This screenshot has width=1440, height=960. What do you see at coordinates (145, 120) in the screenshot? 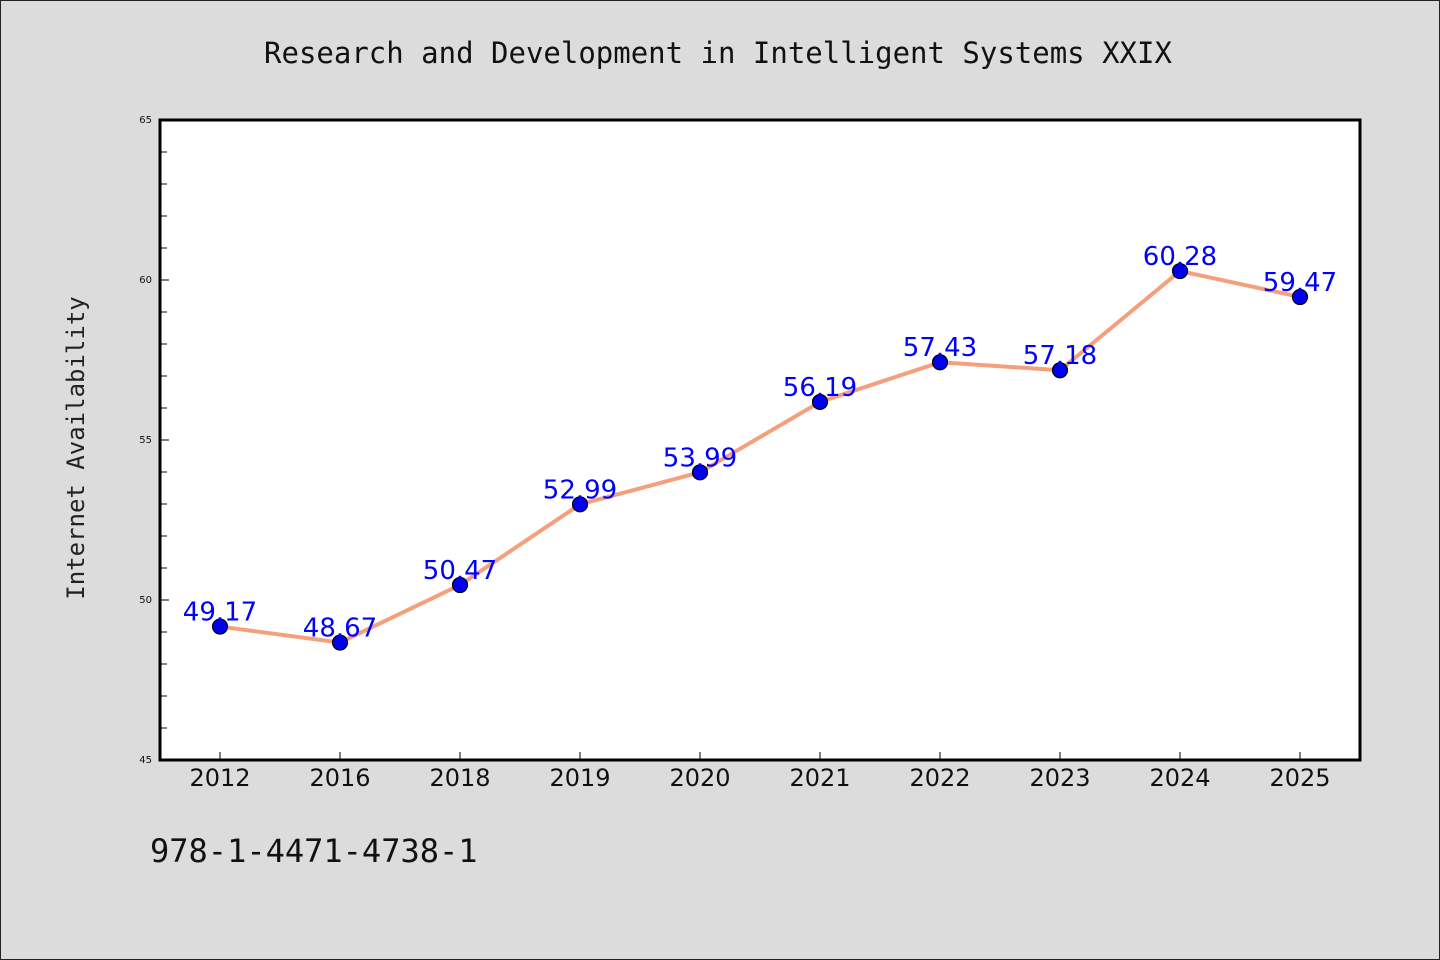
I see `y-tick-label: 65` at bounding box center [145, 120].